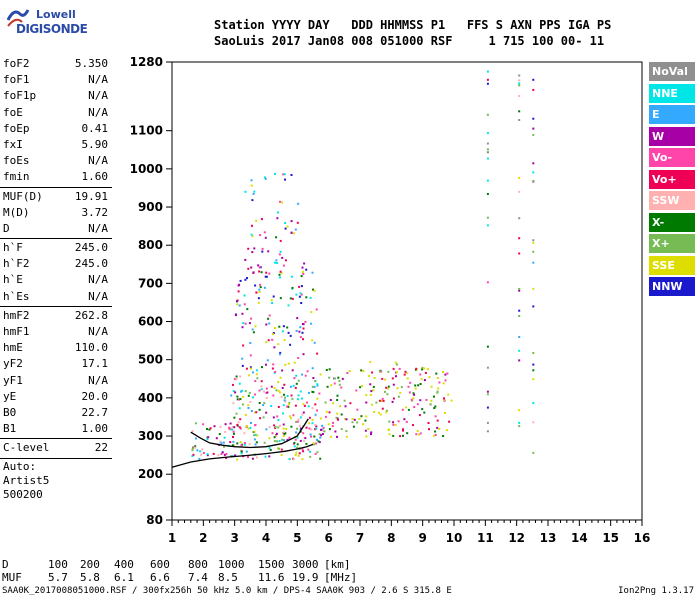  What do you see at coordinates (56, 145) in the screenshot?
I see `param-row: fxI 5.90` at bounding box center [56, 145].